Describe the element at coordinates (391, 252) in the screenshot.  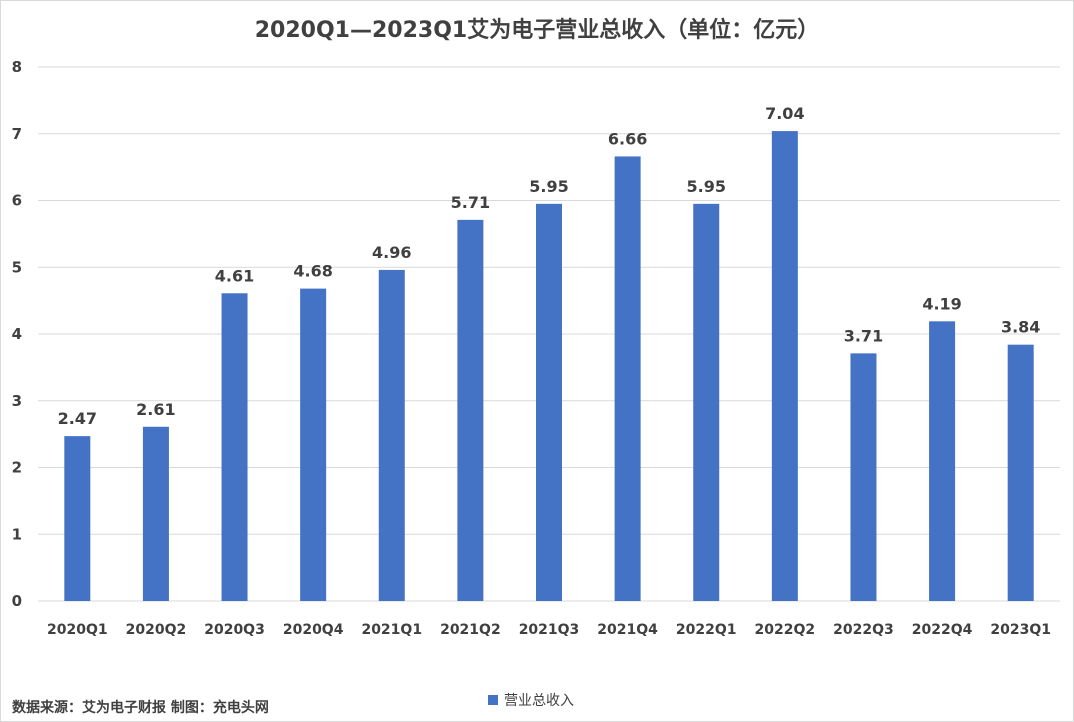
I see `data-label: 4.96` at that location.